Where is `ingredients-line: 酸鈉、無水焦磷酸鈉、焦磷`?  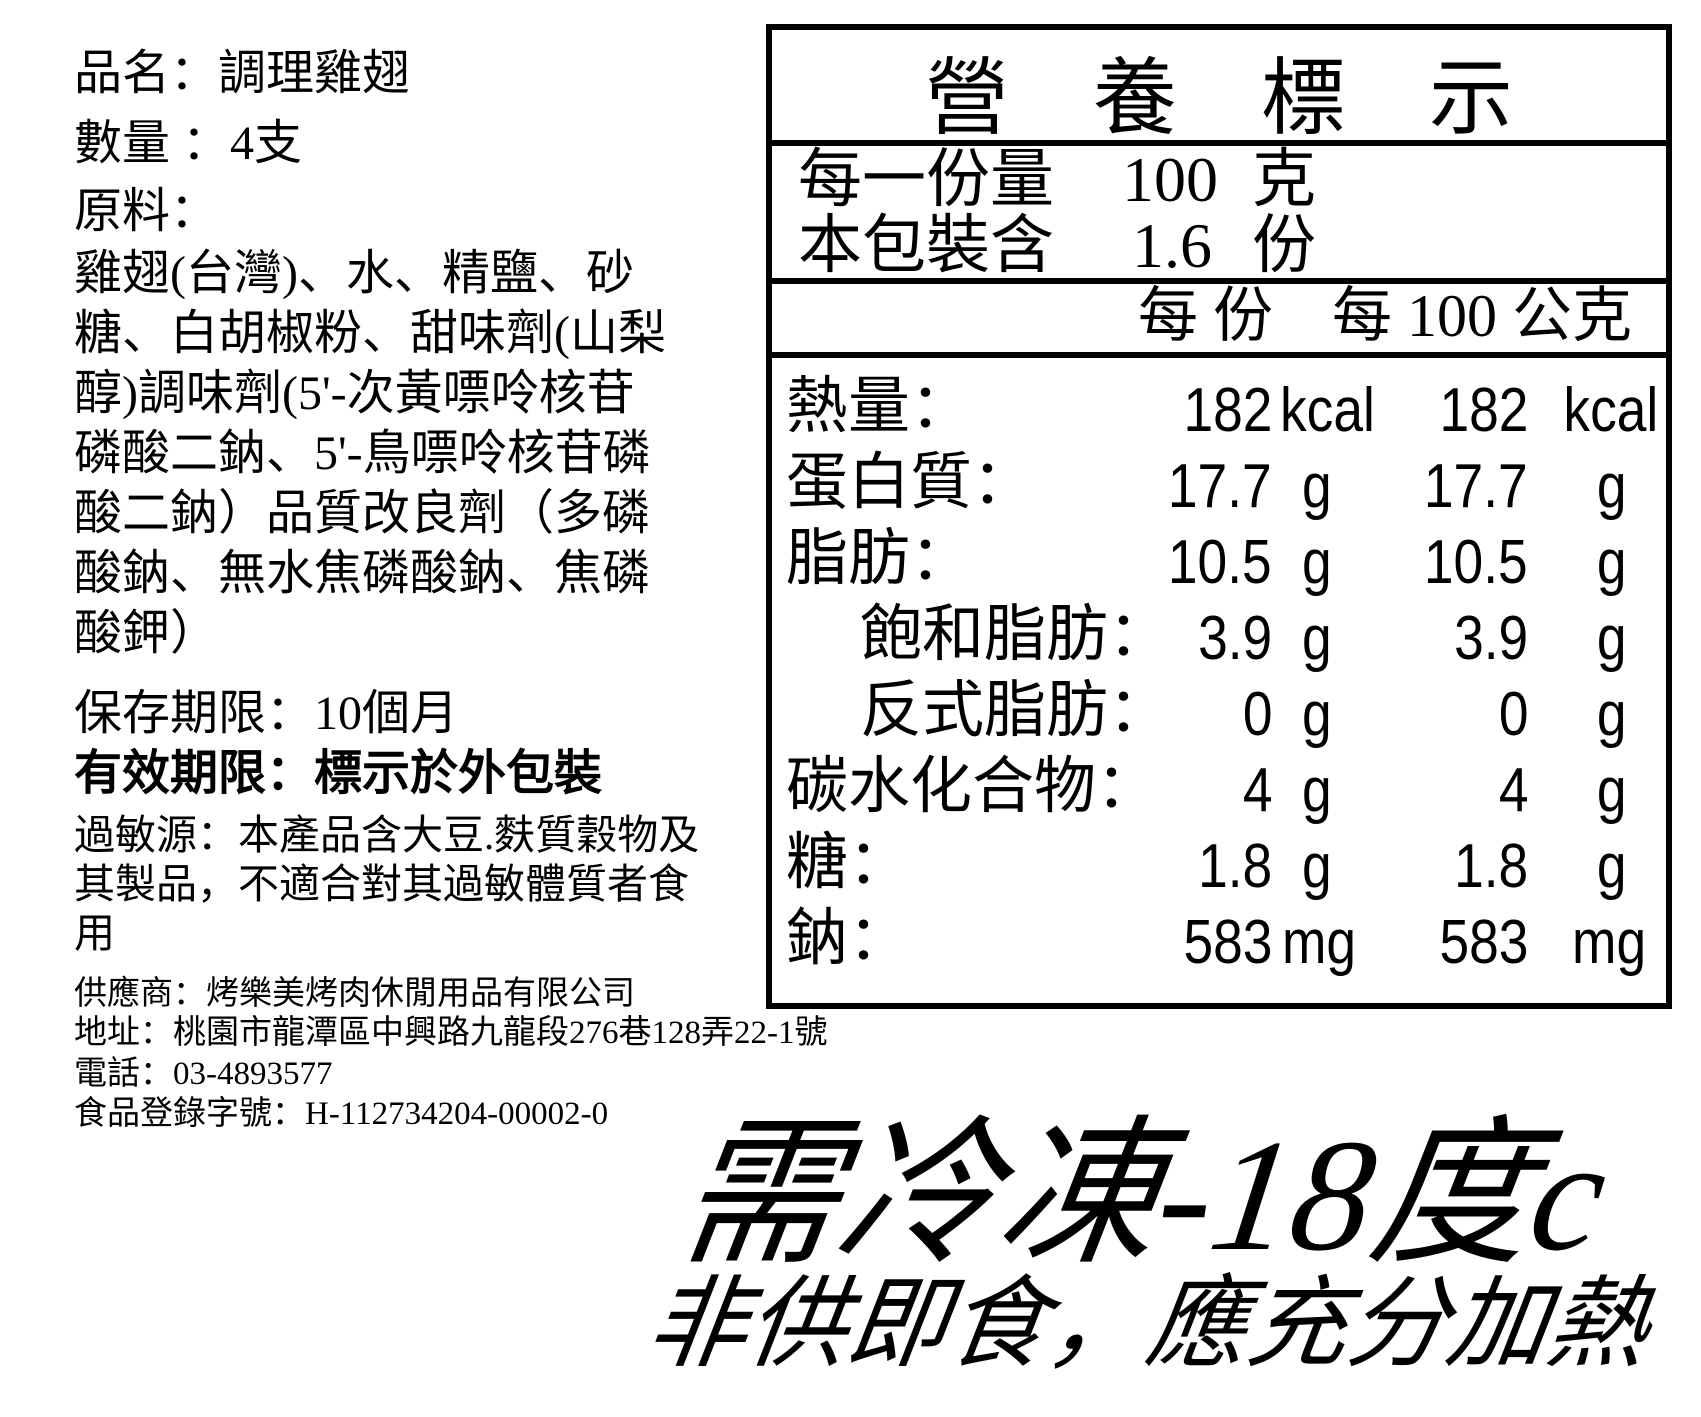 ingredients-line: 酸鈉、無水焦磷酸鈉、焦磷 is located at coordinates (362, 573).